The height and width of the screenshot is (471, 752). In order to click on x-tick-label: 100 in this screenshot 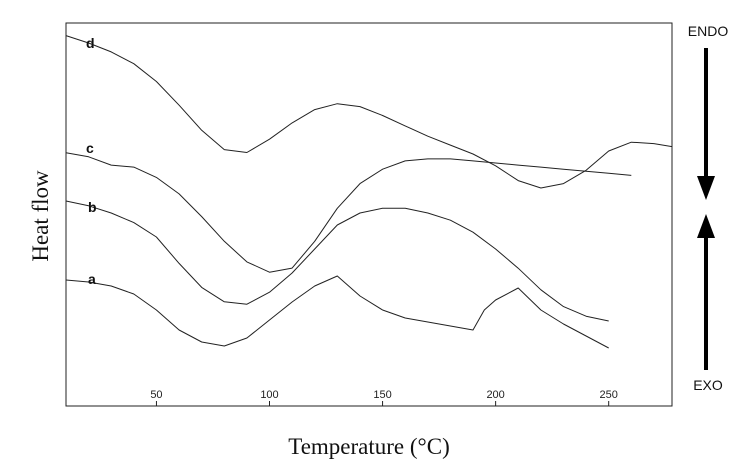, I will do `click(269, 395)`.